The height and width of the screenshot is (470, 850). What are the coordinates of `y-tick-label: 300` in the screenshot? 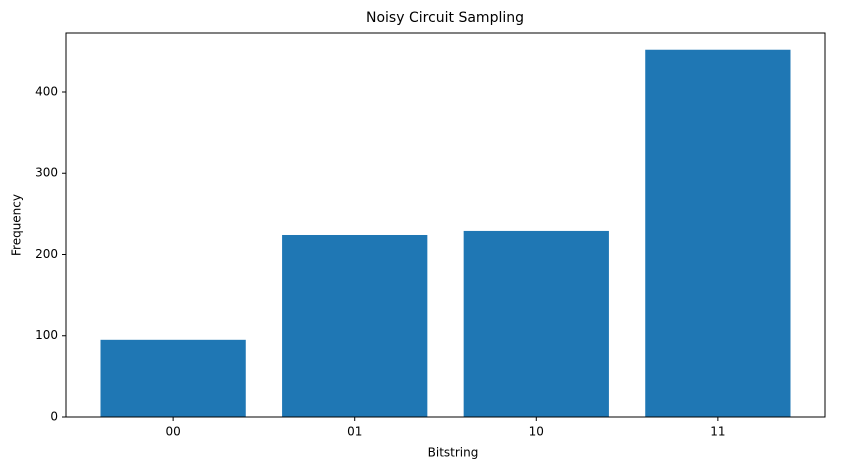 It's located at (46, 173).